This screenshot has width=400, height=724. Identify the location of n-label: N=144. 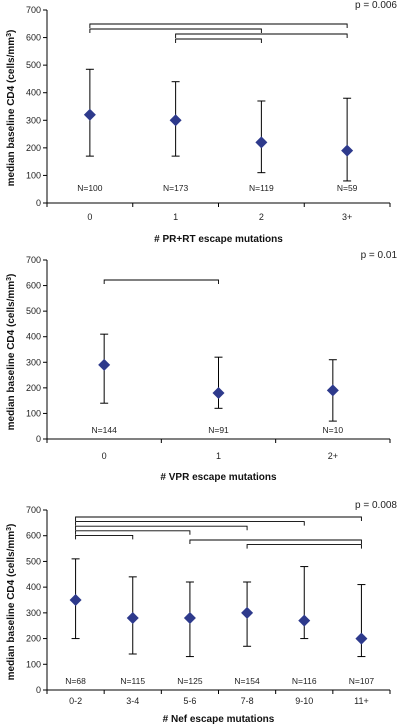
(105, 430).